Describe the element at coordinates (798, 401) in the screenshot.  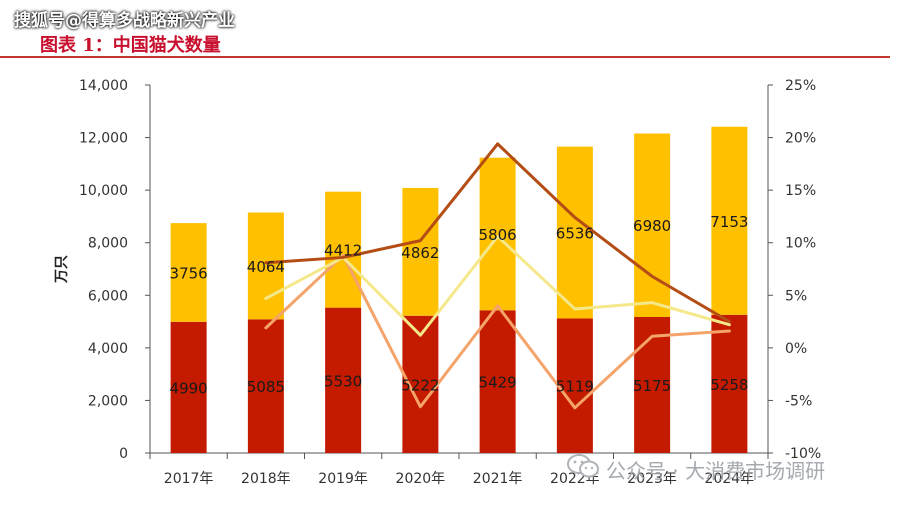
I see `y2-tick-label: -5%` at that location.